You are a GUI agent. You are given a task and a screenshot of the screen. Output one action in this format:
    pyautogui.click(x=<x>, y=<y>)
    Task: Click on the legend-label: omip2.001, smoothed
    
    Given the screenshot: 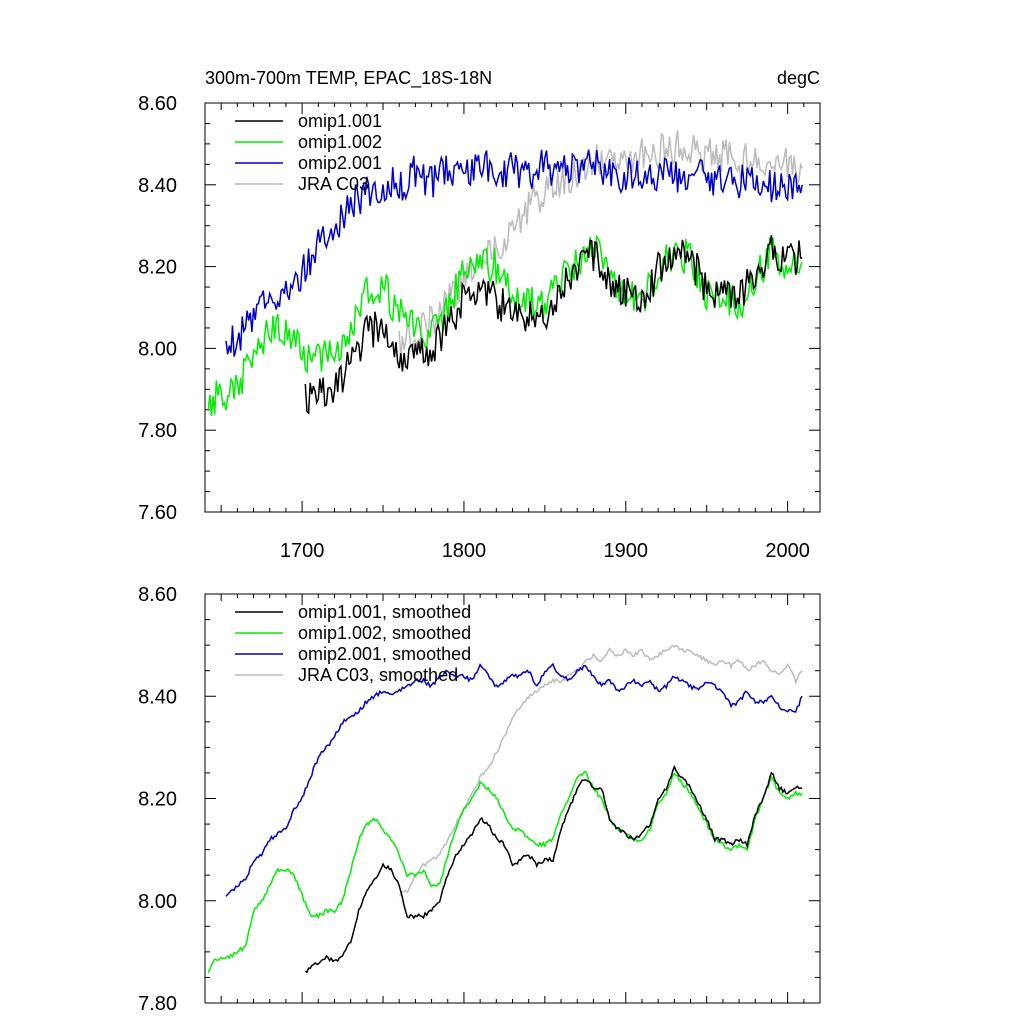 What is the action you would take?
    pyautogui.click(x=384, y=654)
    